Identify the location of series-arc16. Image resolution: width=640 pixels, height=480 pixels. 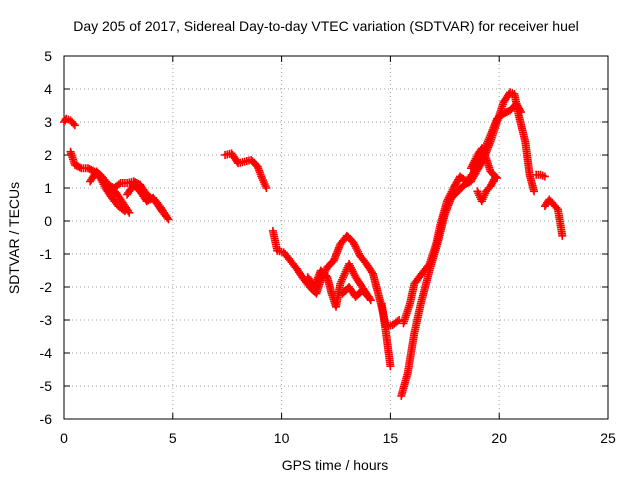
(553, 217).